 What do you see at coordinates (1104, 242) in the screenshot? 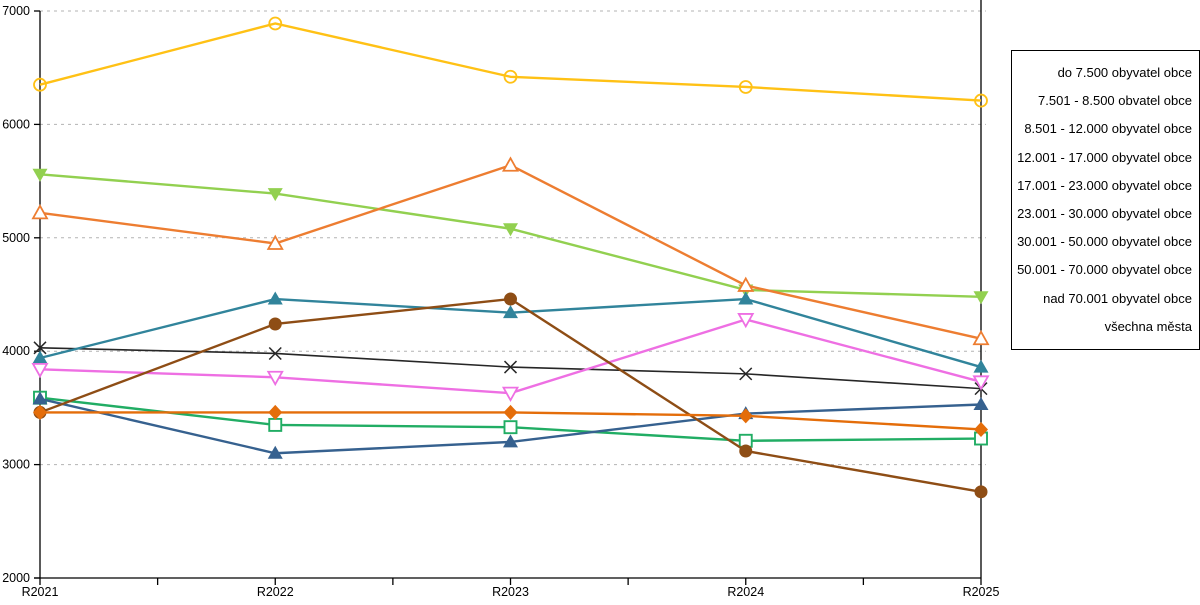
I see `legend-item: 30.001 - 50.000 obyvatel obce` at bounding box center [1104, 242].